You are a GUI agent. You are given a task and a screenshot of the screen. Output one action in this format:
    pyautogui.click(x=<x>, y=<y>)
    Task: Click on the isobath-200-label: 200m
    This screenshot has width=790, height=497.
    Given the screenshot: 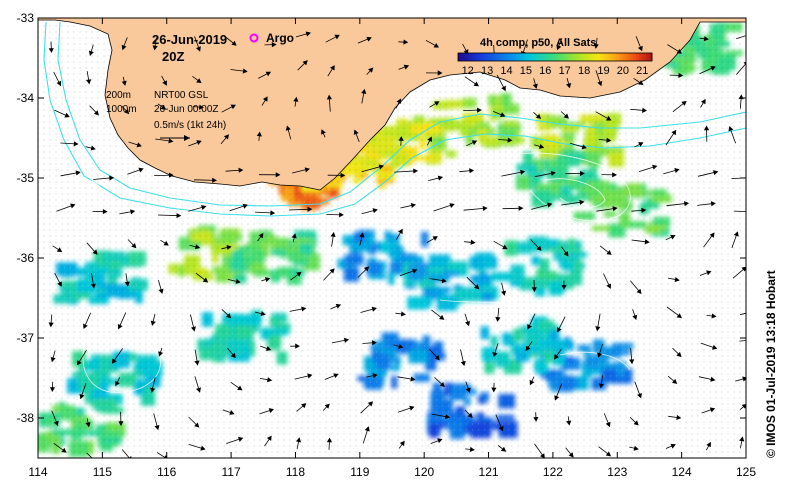 What is the action you would take?
    pyautogui.click(x=118, y=95)
    